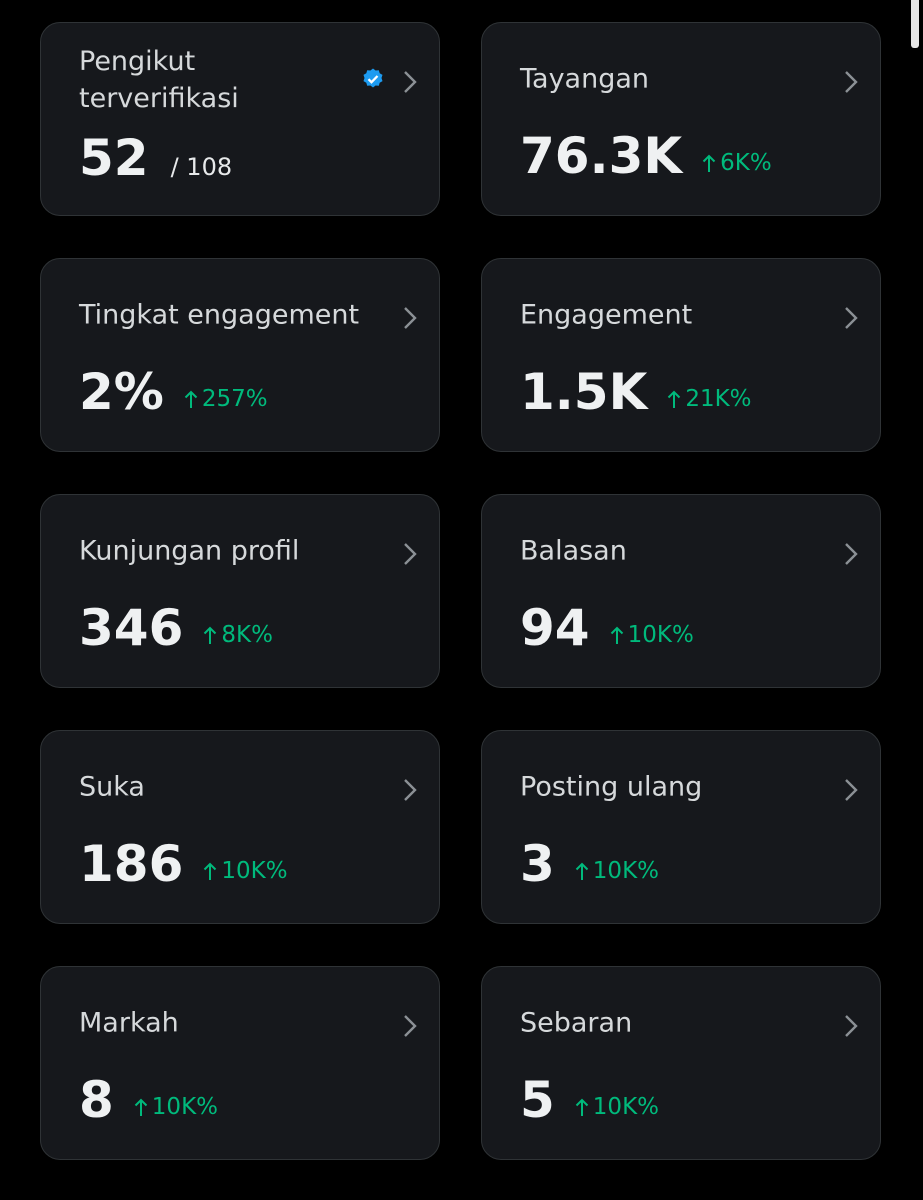  Describe the element at coordinates (746, 163) in the screenshot. I see `change-text: 6K%` at that location.